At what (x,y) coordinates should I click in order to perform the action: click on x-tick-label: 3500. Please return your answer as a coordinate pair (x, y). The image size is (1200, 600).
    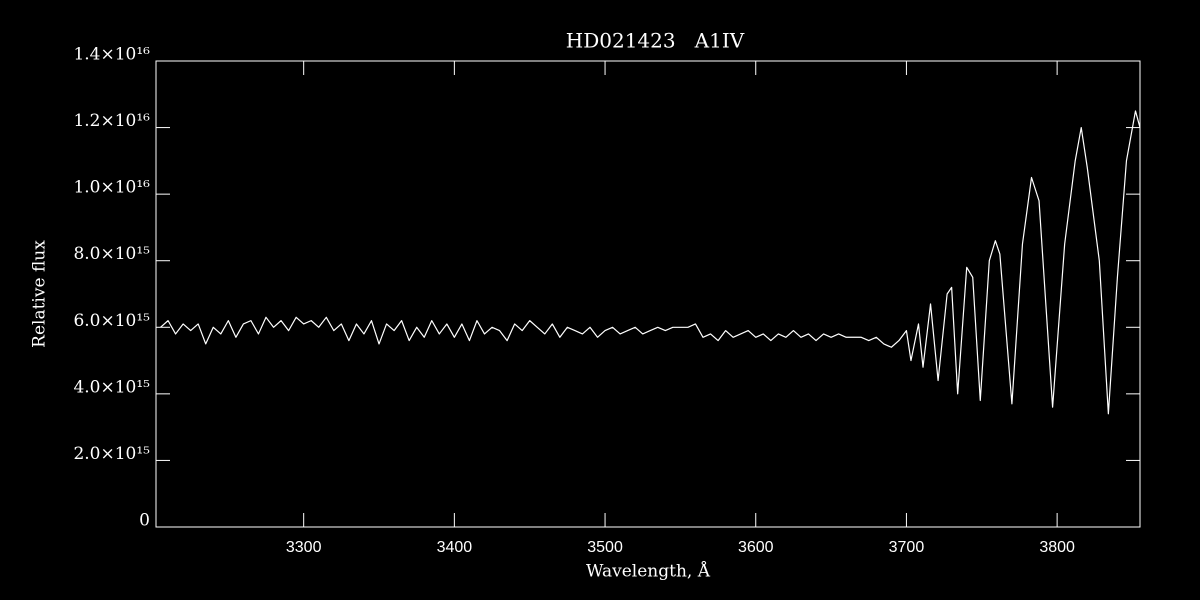
    Looking at the image, I should click on (605, 547).